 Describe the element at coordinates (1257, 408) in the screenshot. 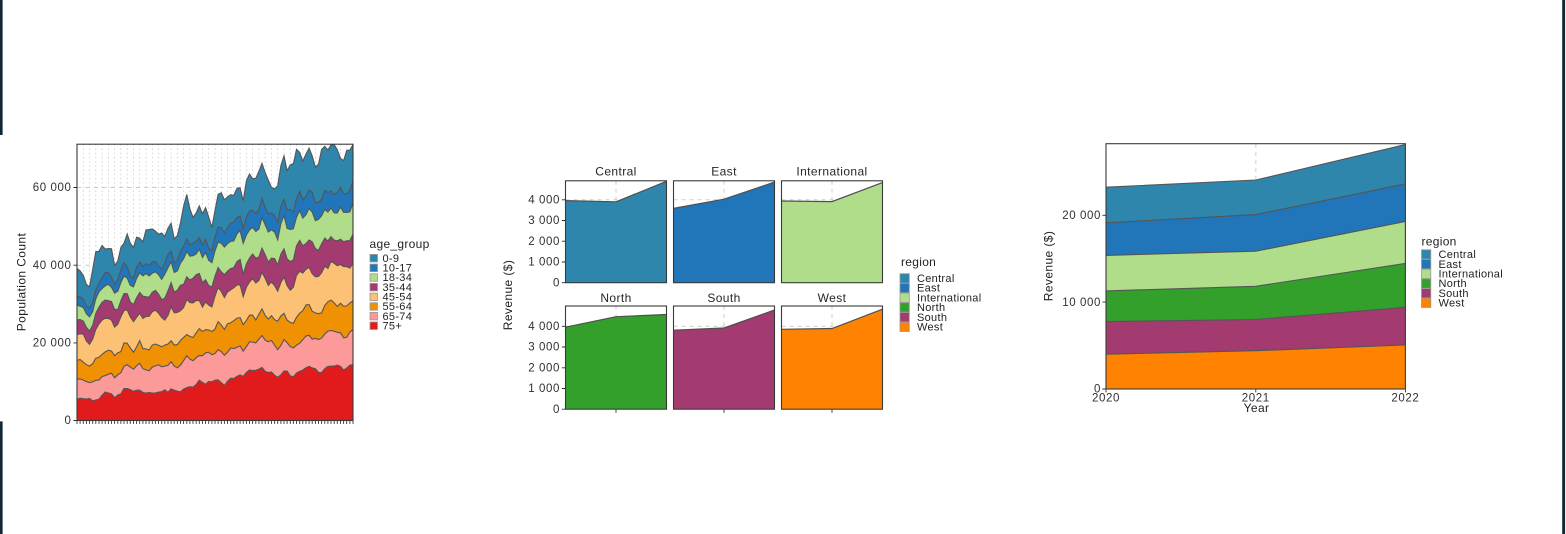

I see `svg-text: Year` at that location.